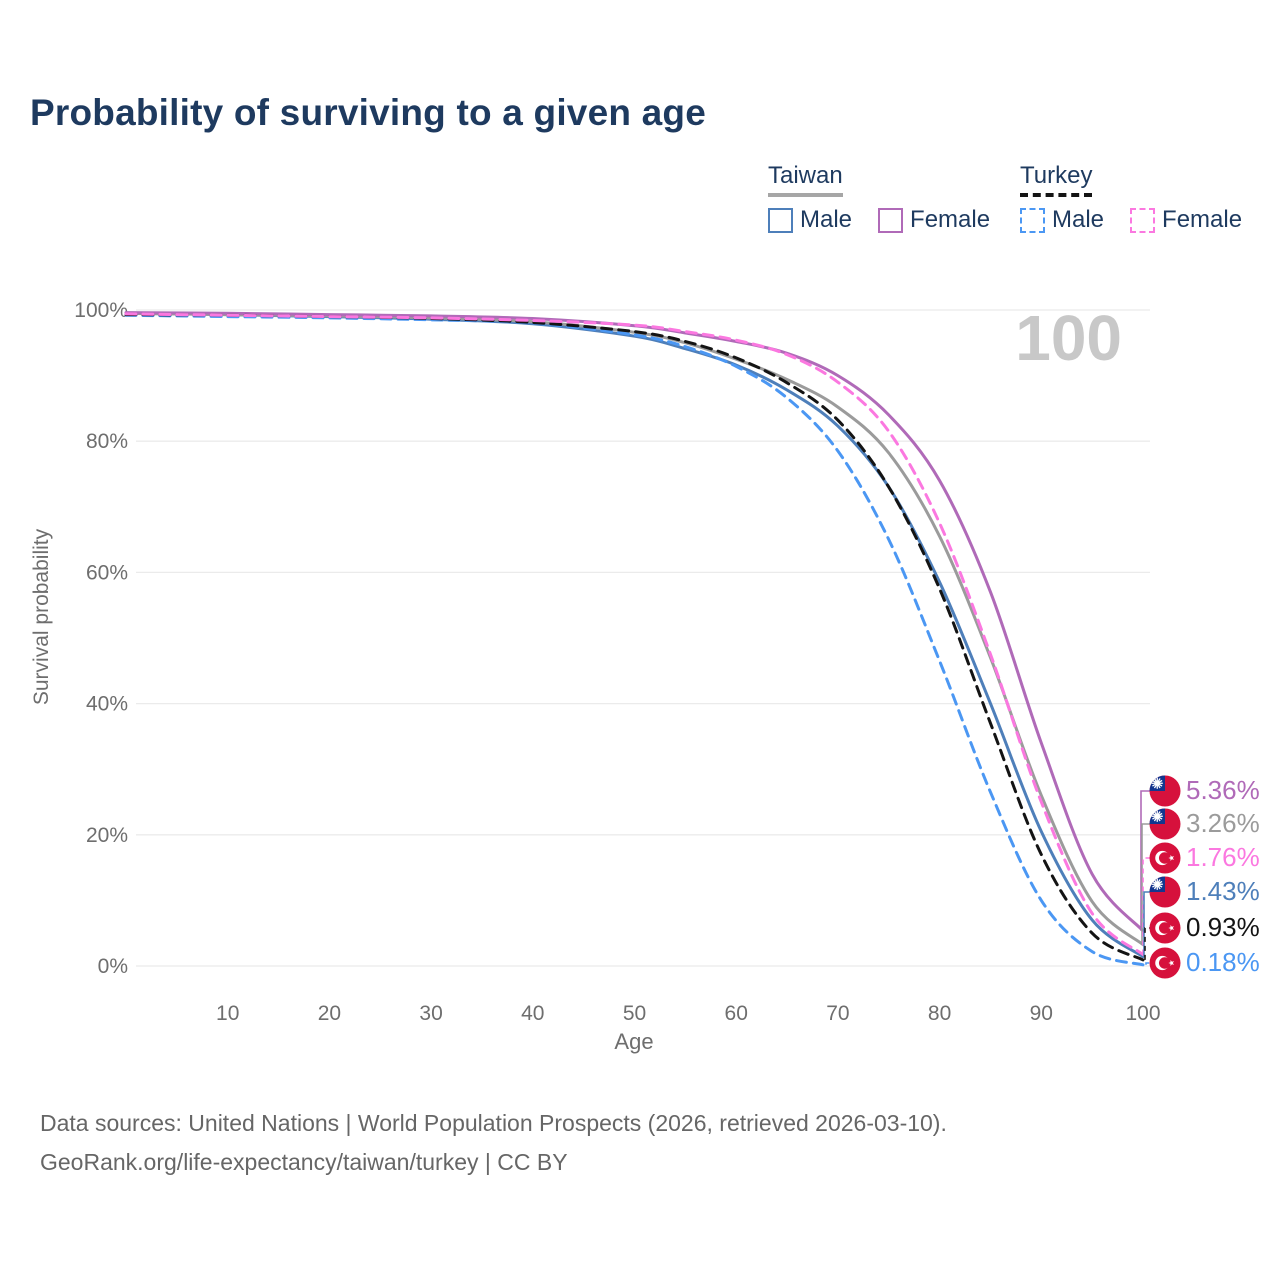 Image resolution: width=1280 pixels, height=1280 pixels. What do you see at coordinates (101, 310) in the screenshot?
I see `y-axis-tick-label: 100%` at bounding box center [101, 310].